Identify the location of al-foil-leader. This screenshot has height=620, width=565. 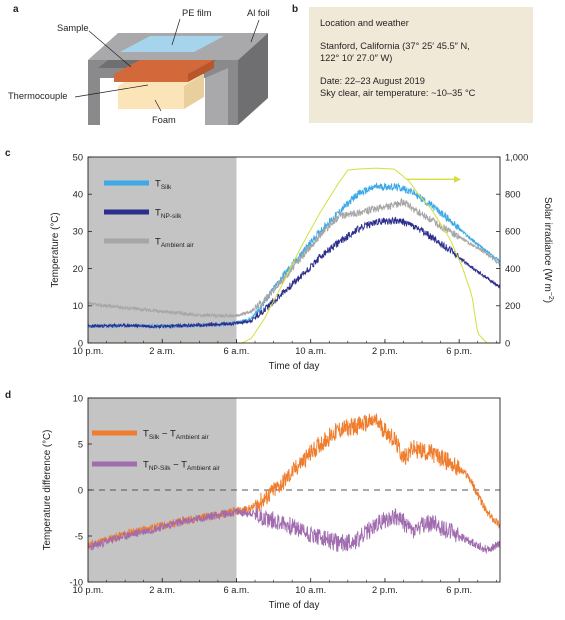
(255, 31).